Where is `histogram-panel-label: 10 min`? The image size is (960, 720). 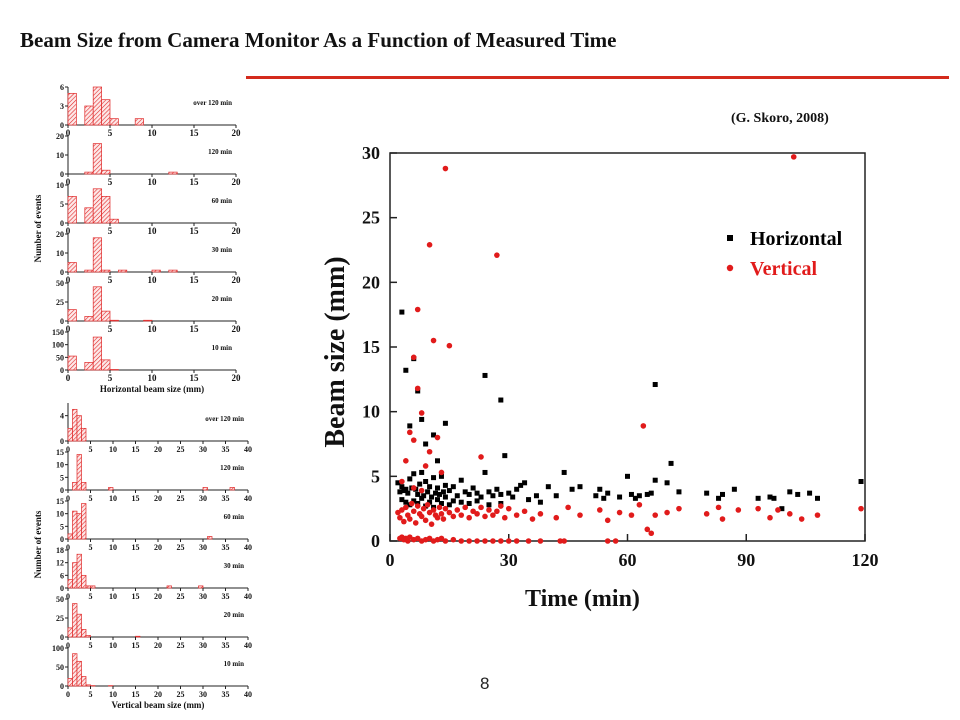
histogram-panel-label: 10 min is located at coordinates (222, 348).